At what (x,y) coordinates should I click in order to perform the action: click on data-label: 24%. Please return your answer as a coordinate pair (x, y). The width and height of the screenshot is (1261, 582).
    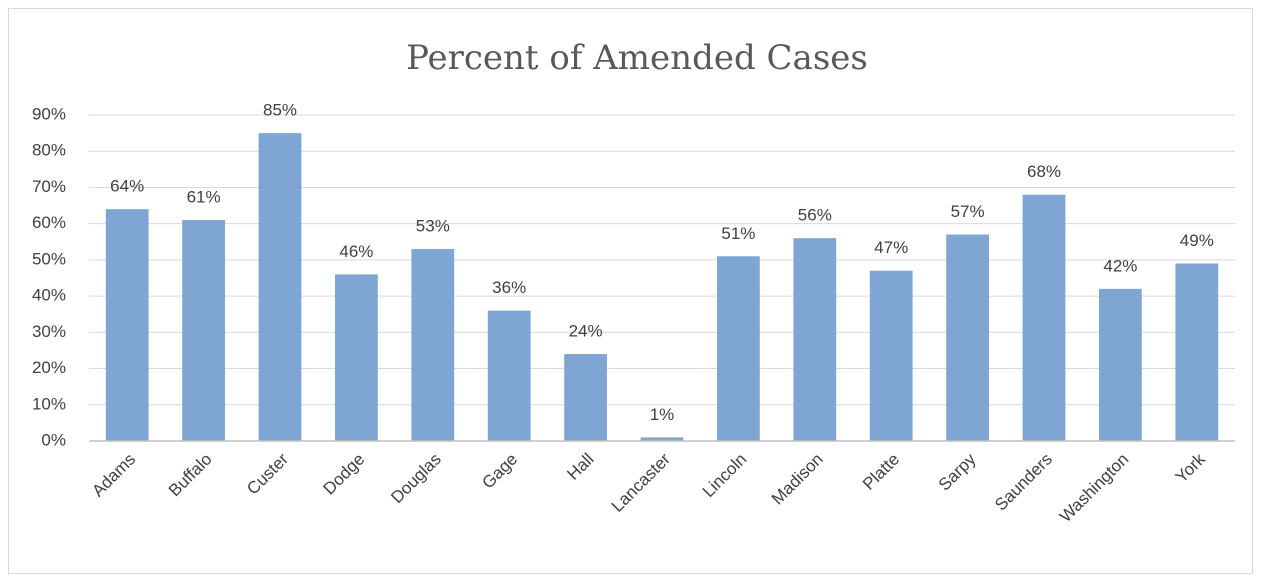
    Looking at the image, I should click on (586, 331).